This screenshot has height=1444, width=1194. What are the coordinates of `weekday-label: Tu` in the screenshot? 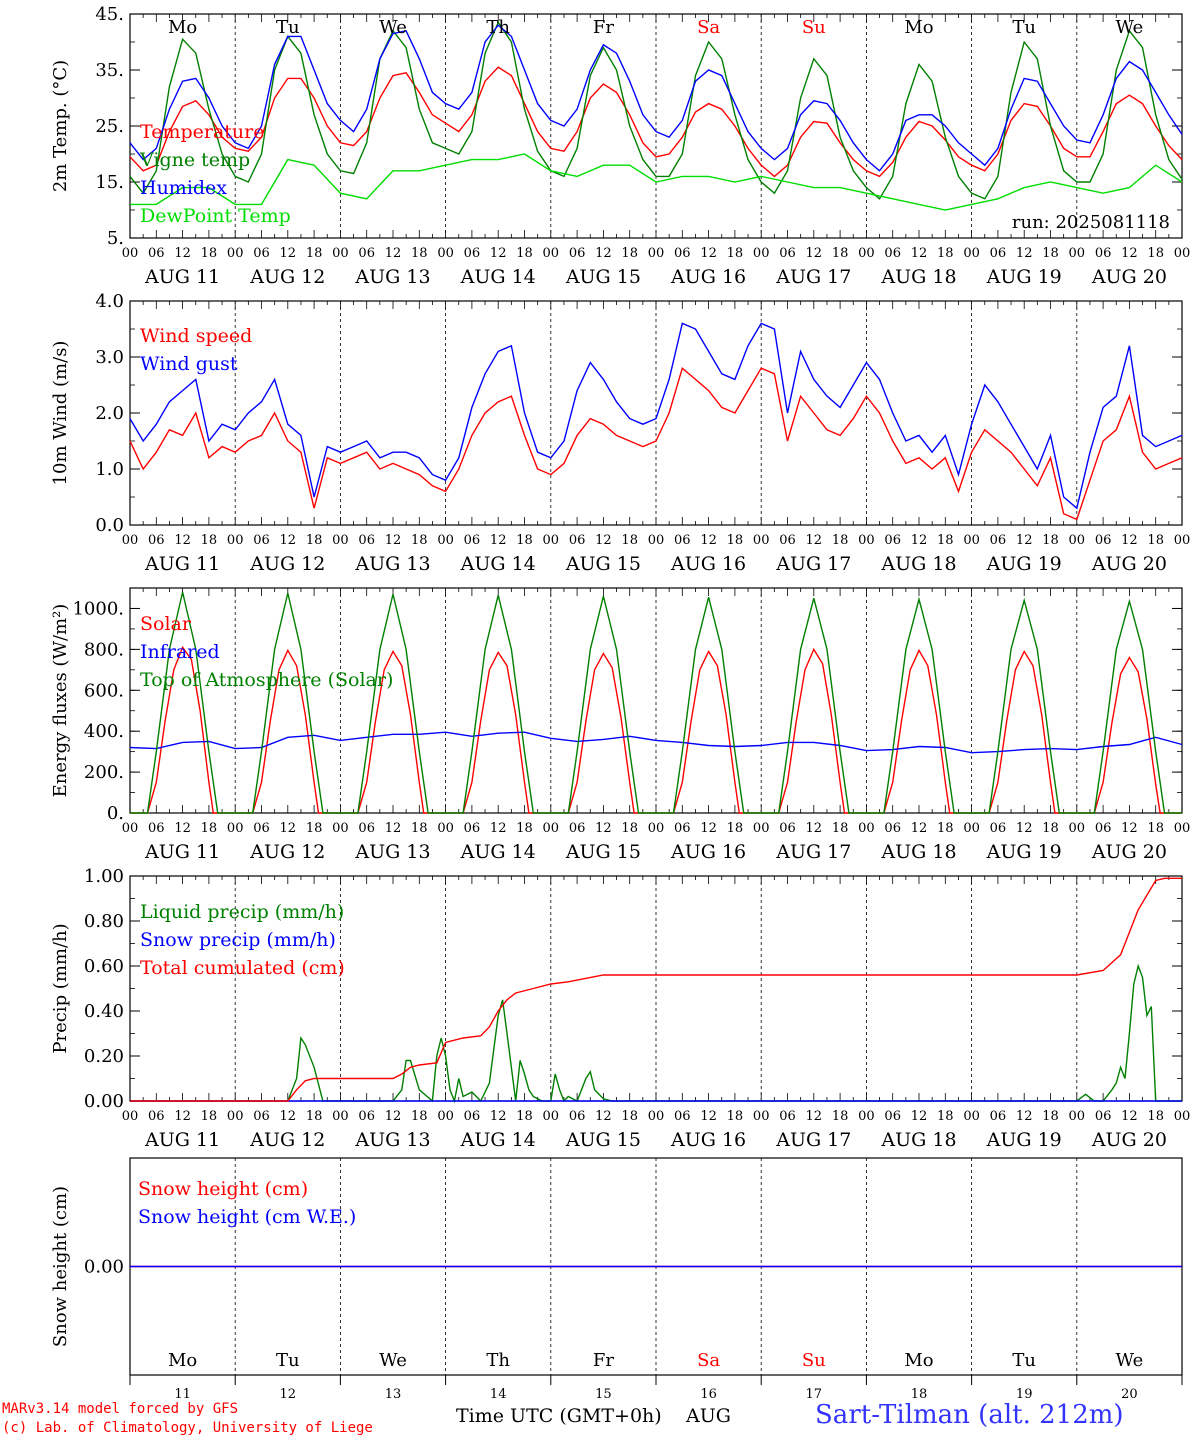 It's located at (1024, 27).